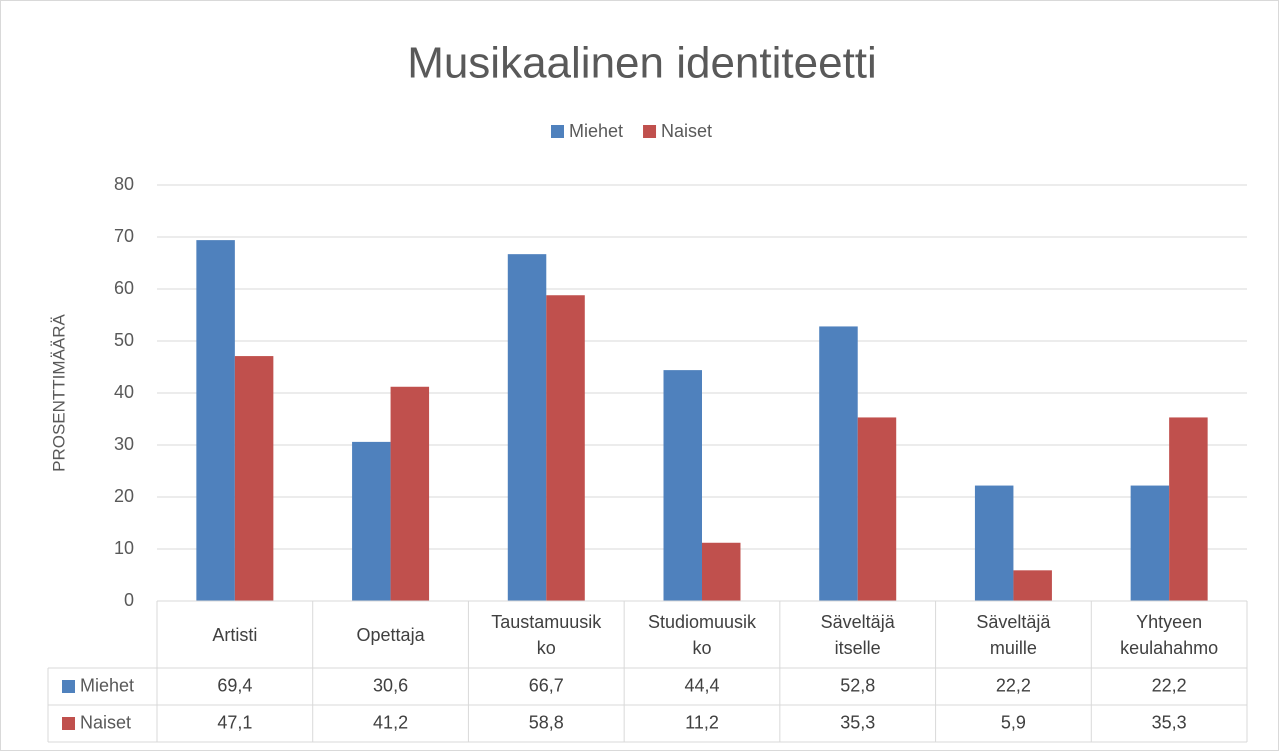  Describe the element at coordinates (702, 634) in the screenshot. I see `x-tick-label: Studiomuusikko` at that location.